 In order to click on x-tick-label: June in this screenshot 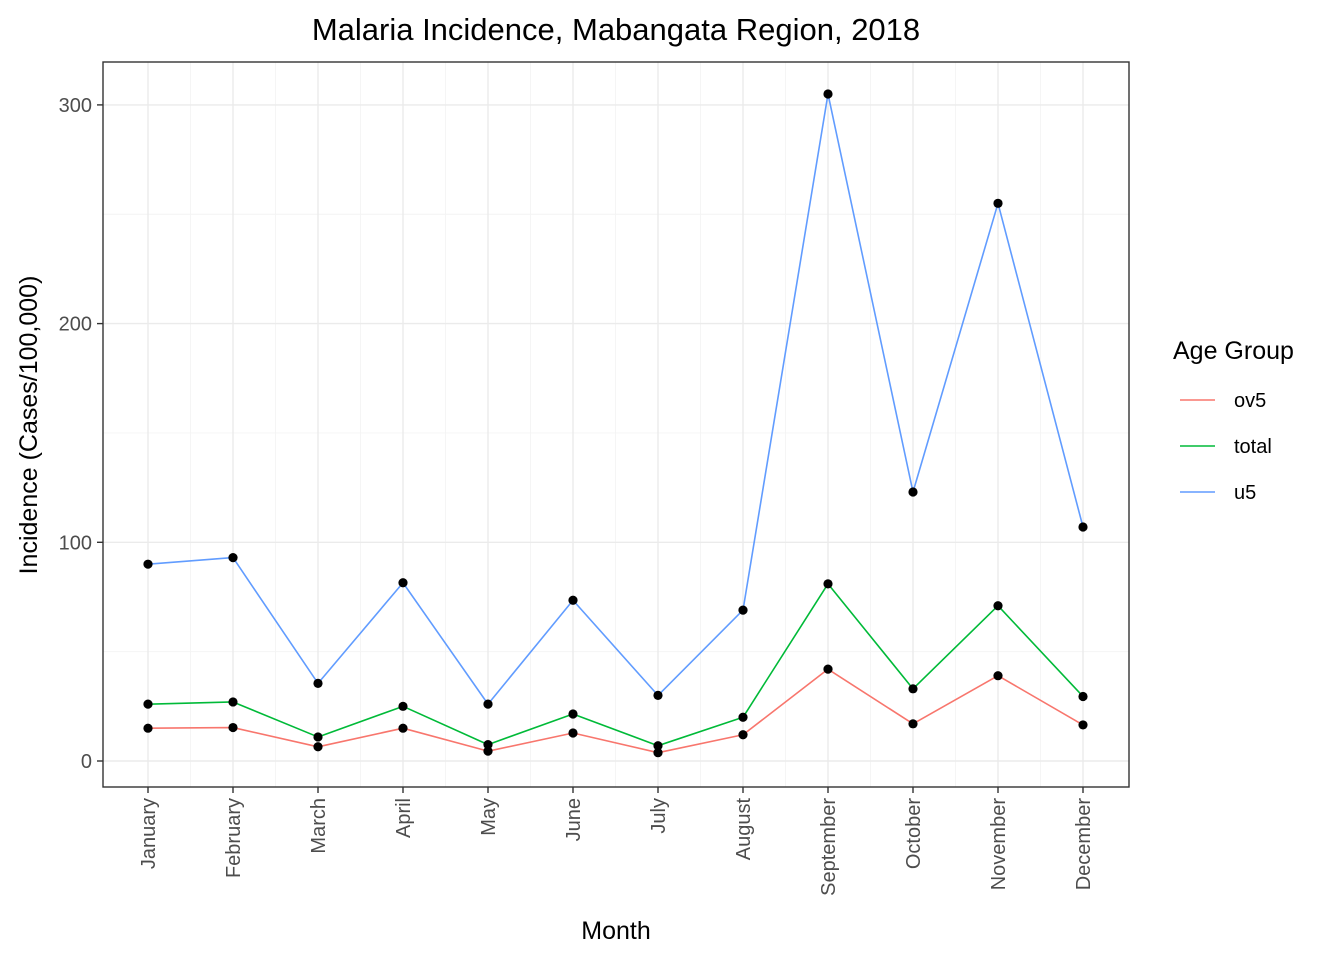, I will do `click(574, 819)`.